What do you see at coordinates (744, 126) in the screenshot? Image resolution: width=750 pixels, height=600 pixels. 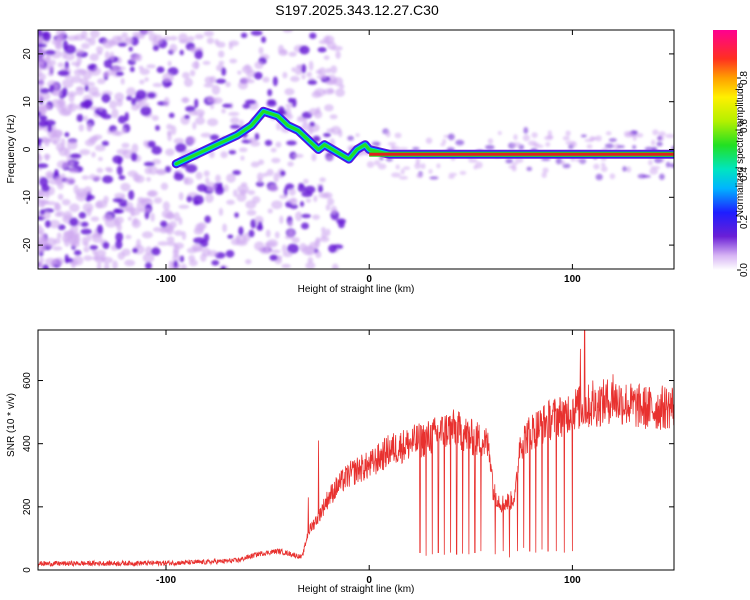 I see `colorbar-tick-label: 0.6` at bounding box center [744, 126].